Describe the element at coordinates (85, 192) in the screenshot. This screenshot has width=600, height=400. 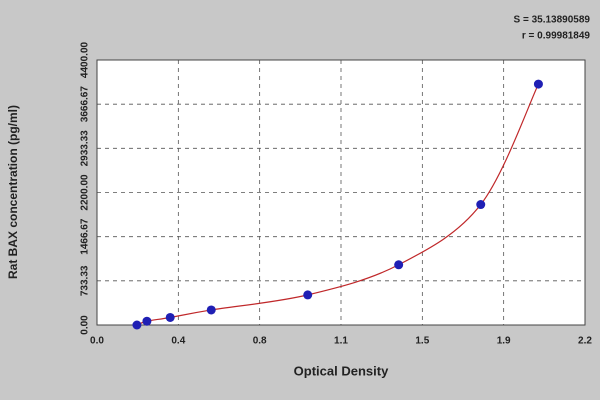
I see `y-tick-label: 2200.00` at that location.